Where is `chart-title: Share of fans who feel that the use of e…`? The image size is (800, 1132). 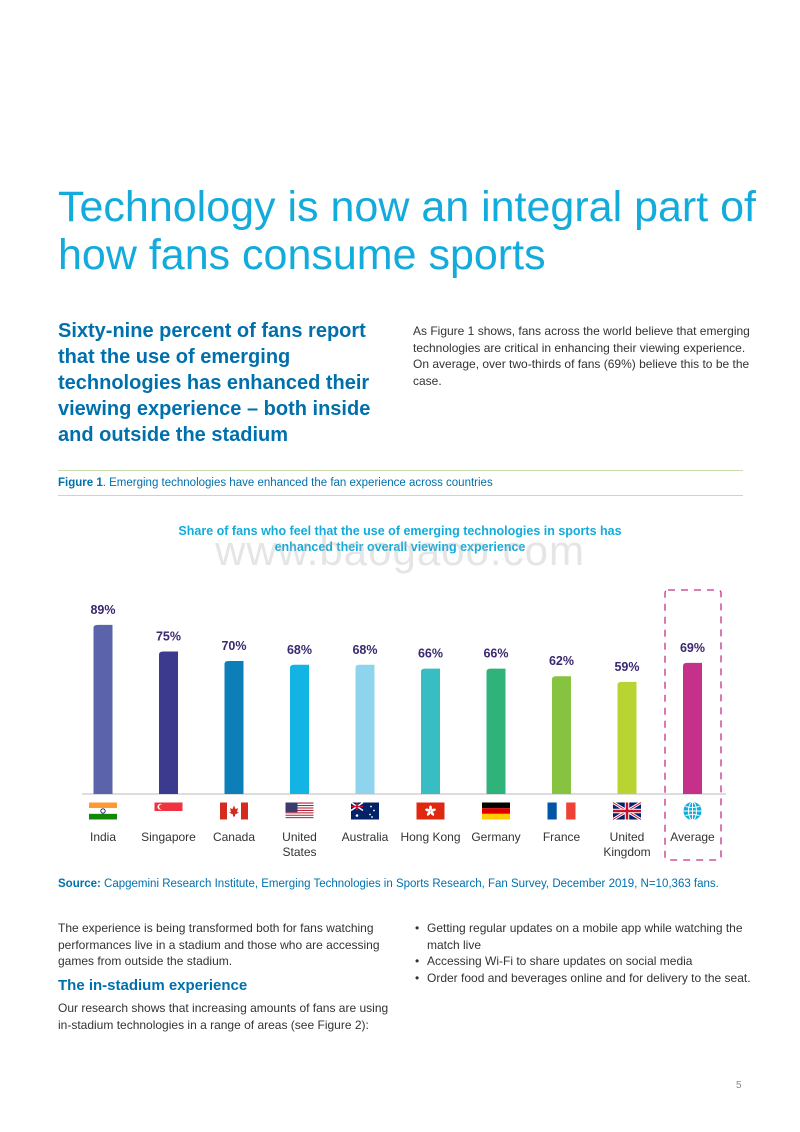 chart-title: Share of fans who feel that the use of e… is located at coordinates (400, 539).